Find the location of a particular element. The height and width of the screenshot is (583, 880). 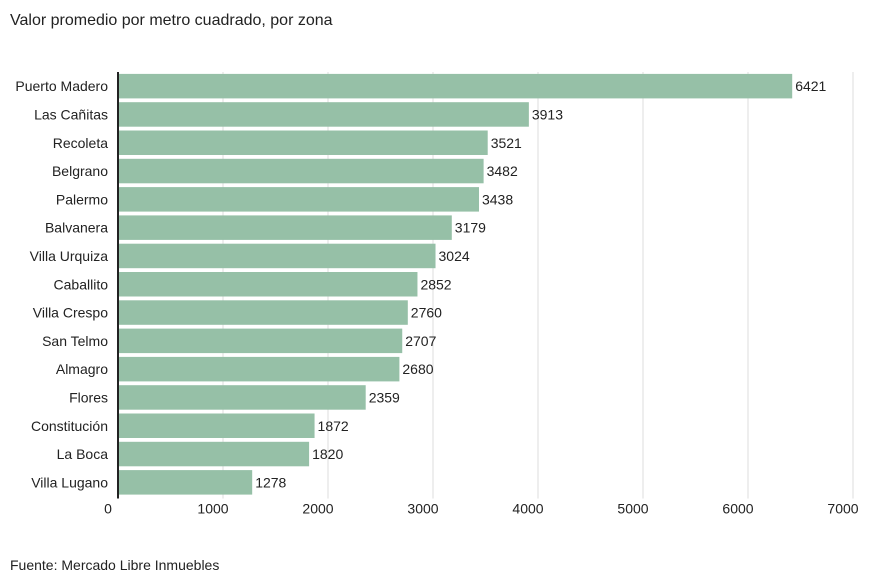

category-label: Flores is located at coordinates (88, 397).